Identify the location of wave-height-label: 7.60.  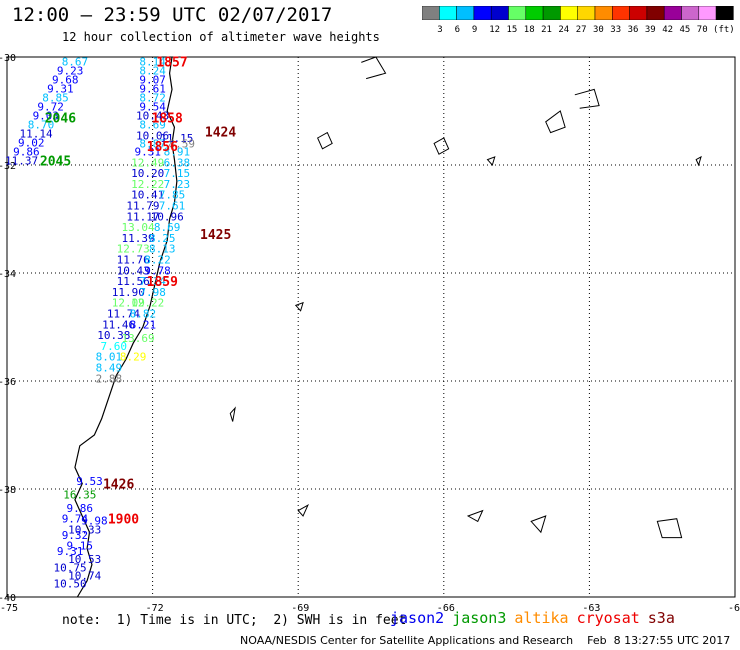
(114, 346).